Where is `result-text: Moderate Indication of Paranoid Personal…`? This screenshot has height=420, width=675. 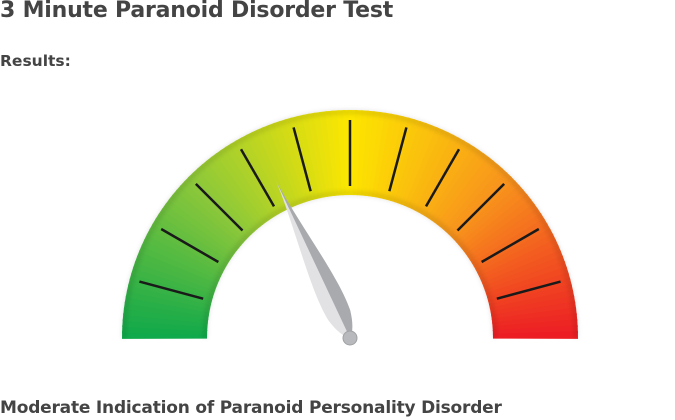 result-text: Moderate Indication of Paranoid Personal… is located at coordinates (251, 408).